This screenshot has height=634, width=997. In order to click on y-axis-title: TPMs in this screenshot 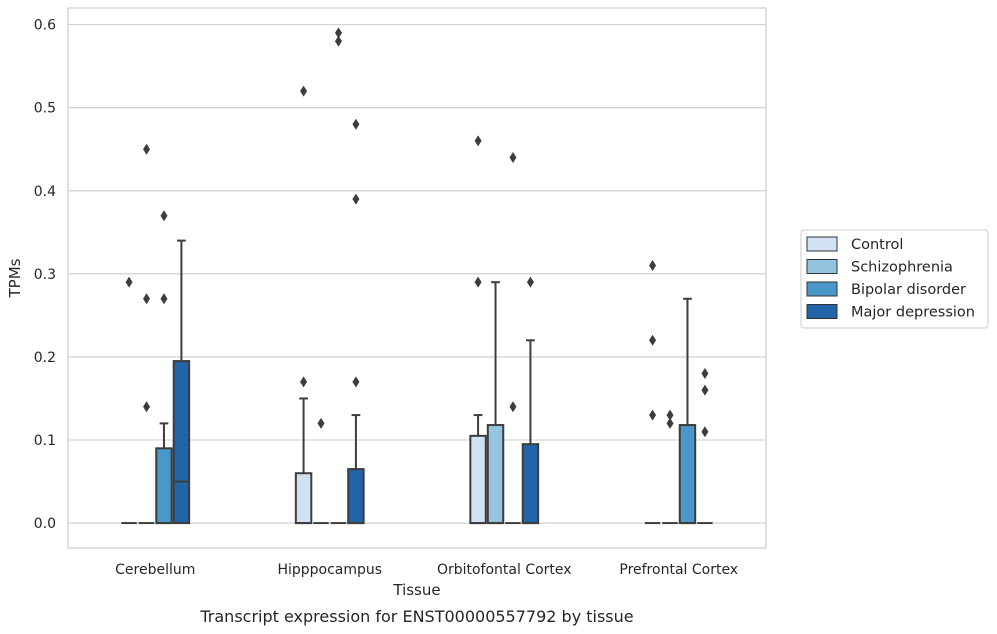, I will do `click(15, 278)`.